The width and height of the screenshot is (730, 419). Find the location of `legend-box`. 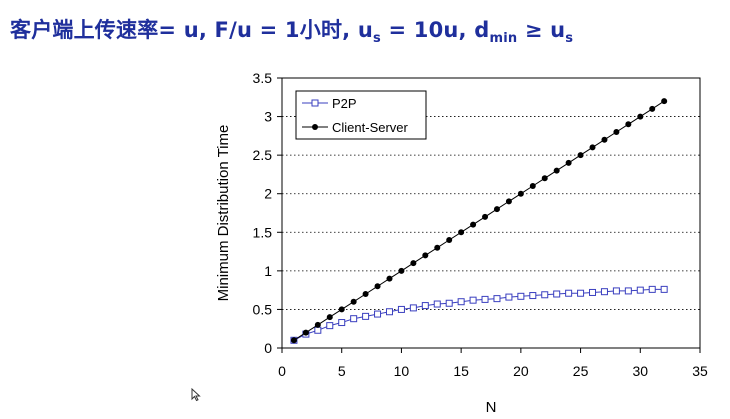

legend-box is located at coordinates (361, 115).